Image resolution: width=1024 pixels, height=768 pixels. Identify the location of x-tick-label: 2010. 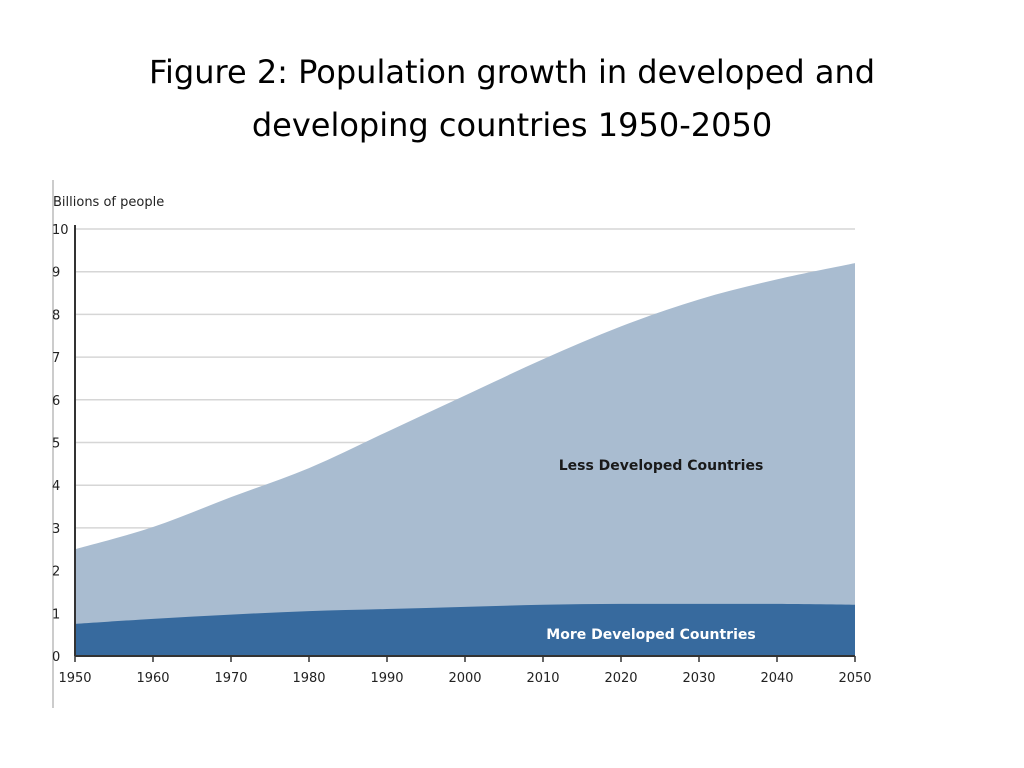
(542, 678).